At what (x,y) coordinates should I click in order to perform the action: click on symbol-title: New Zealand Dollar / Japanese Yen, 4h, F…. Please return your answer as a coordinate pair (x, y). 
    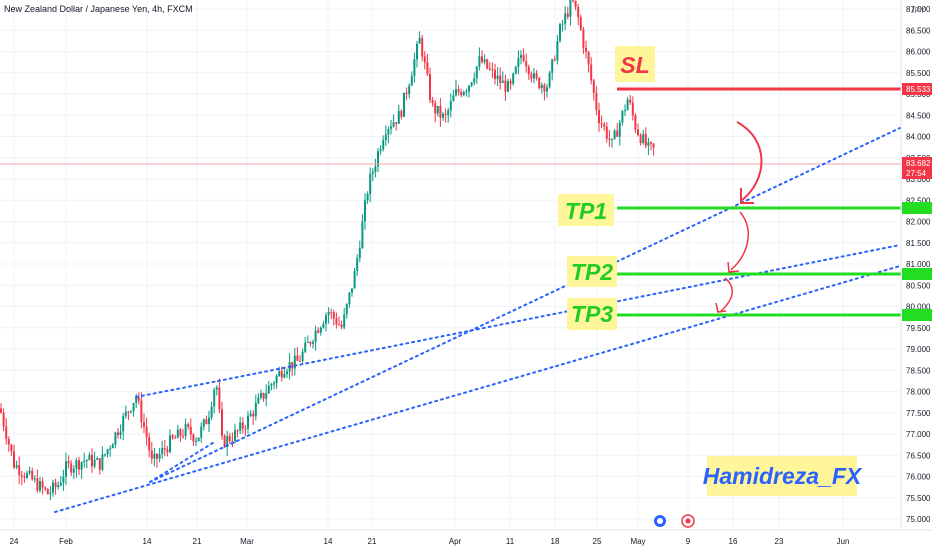
    Looking at the image, I should click on (98, 9).